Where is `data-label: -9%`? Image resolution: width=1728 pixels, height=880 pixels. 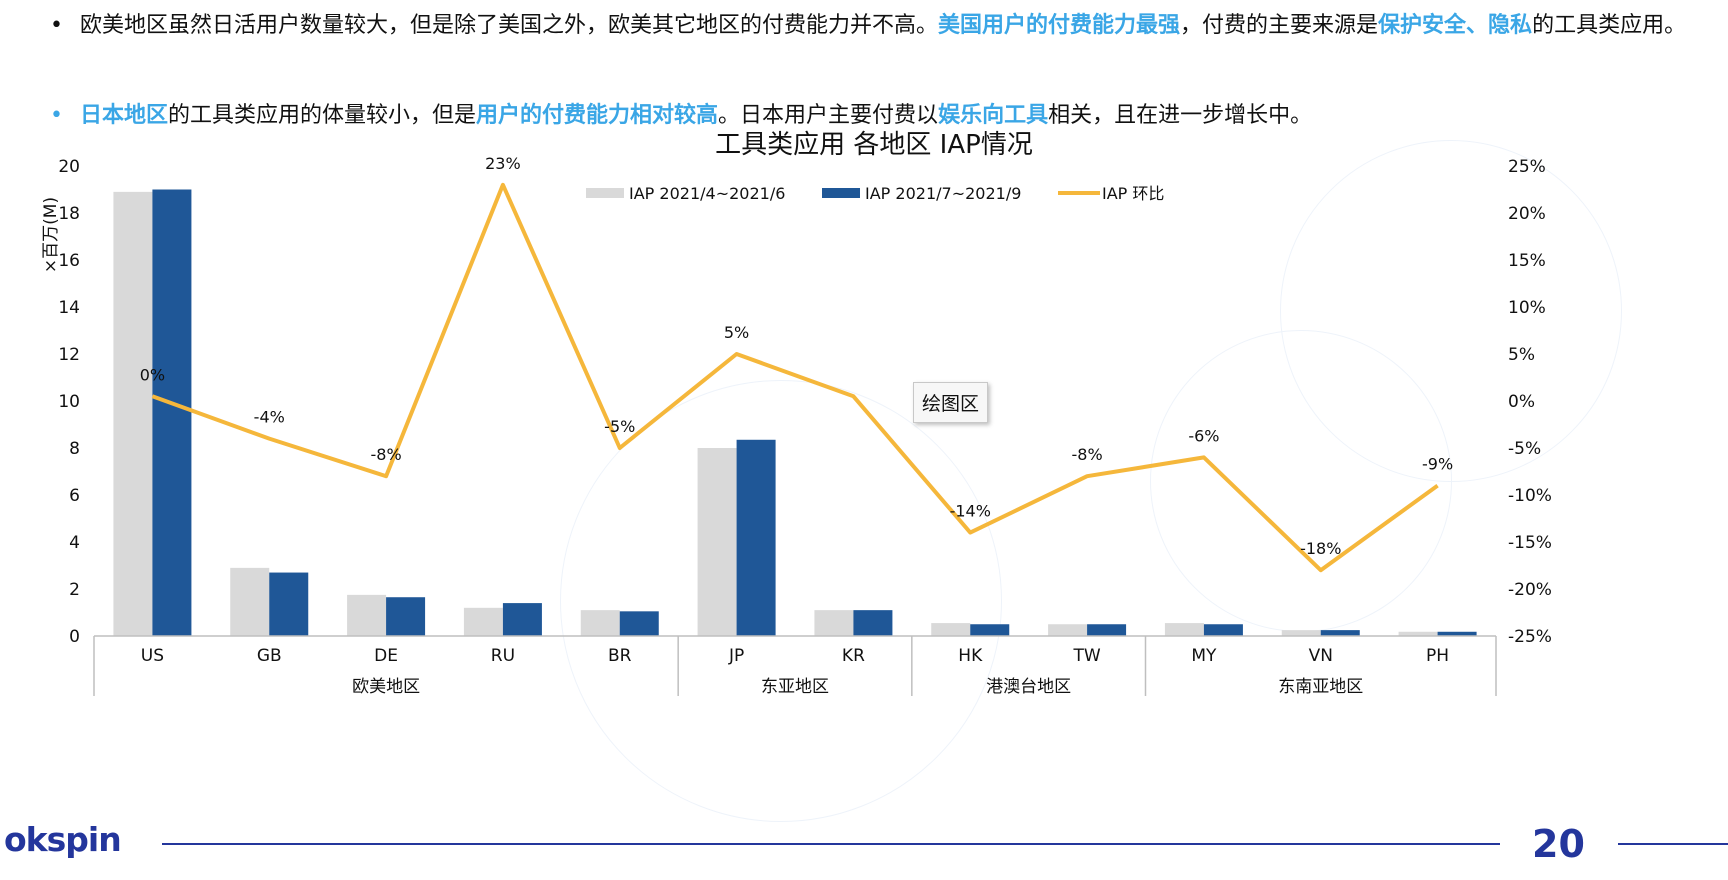
data-label: -9% is located at coordinates (1437, 464).